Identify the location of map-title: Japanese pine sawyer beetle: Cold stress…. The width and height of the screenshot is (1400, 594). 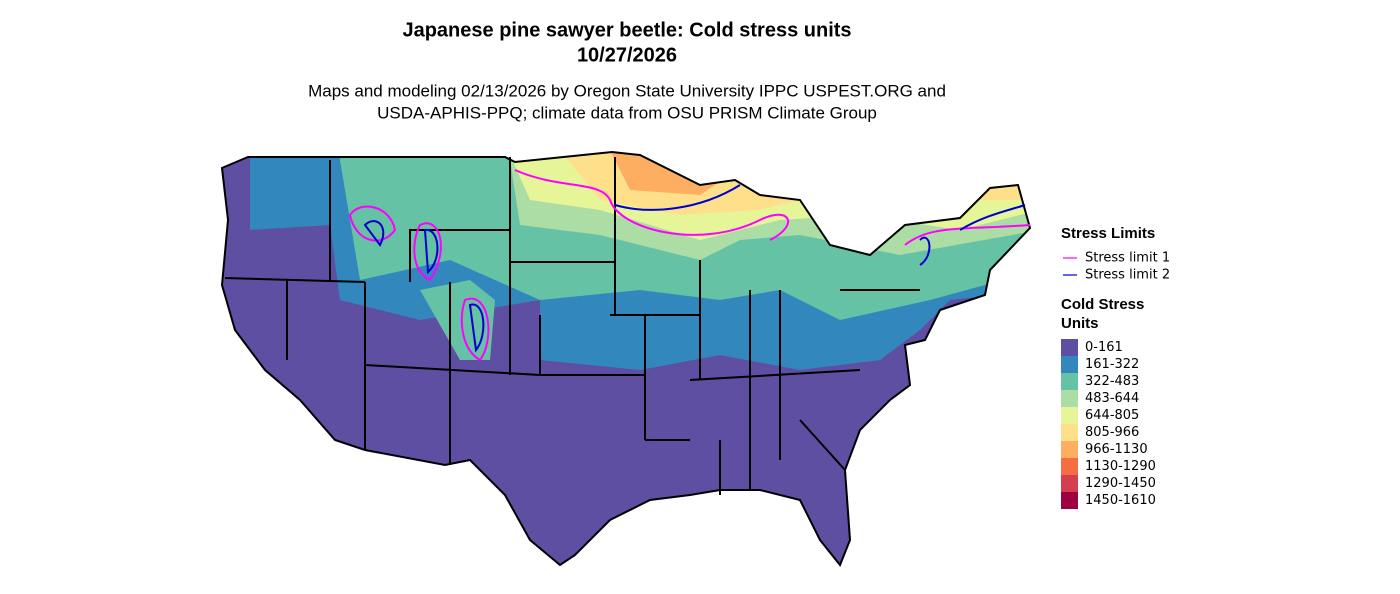
(626, 30).